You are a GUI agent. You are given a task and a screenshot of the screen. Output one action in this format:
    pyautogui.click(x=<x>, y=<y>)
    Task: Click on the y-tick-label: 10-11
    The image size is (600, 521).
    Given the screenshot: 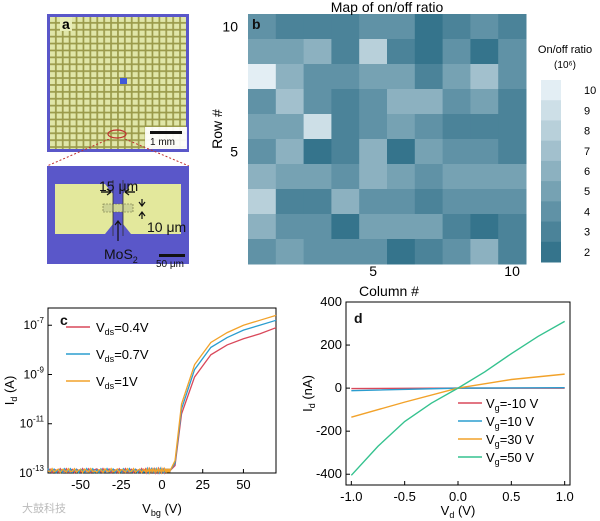 What is the action you would take?
    pyautogui.click(x=32, y=423)
    